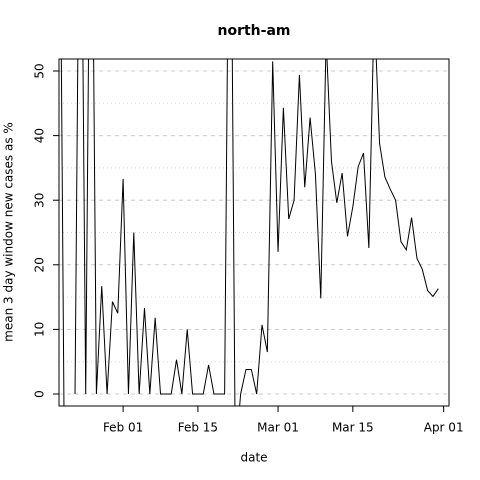  I want to click on x-tick-label: Apr 01, so click(444, 428).